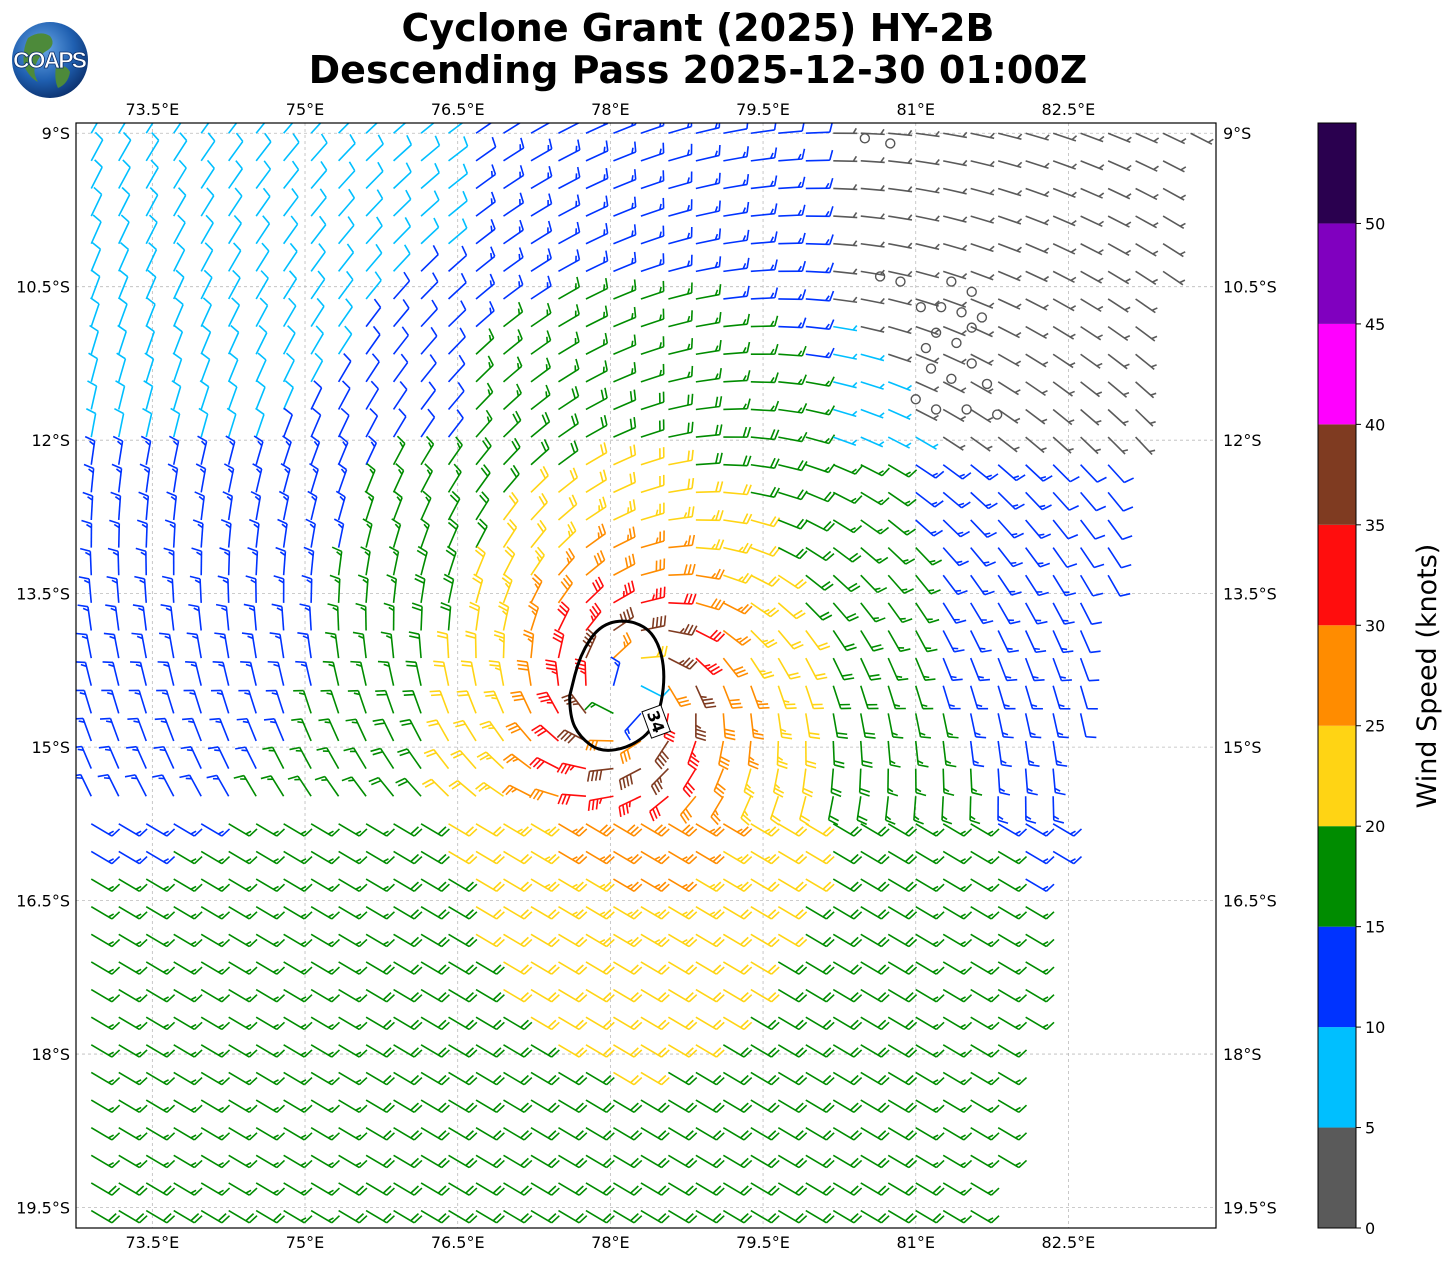 The width and height of the screenshot is (1455, 1264). Describe the element at coordinates (961, 312) in the screenshot. I see `calm-marker` at that location.